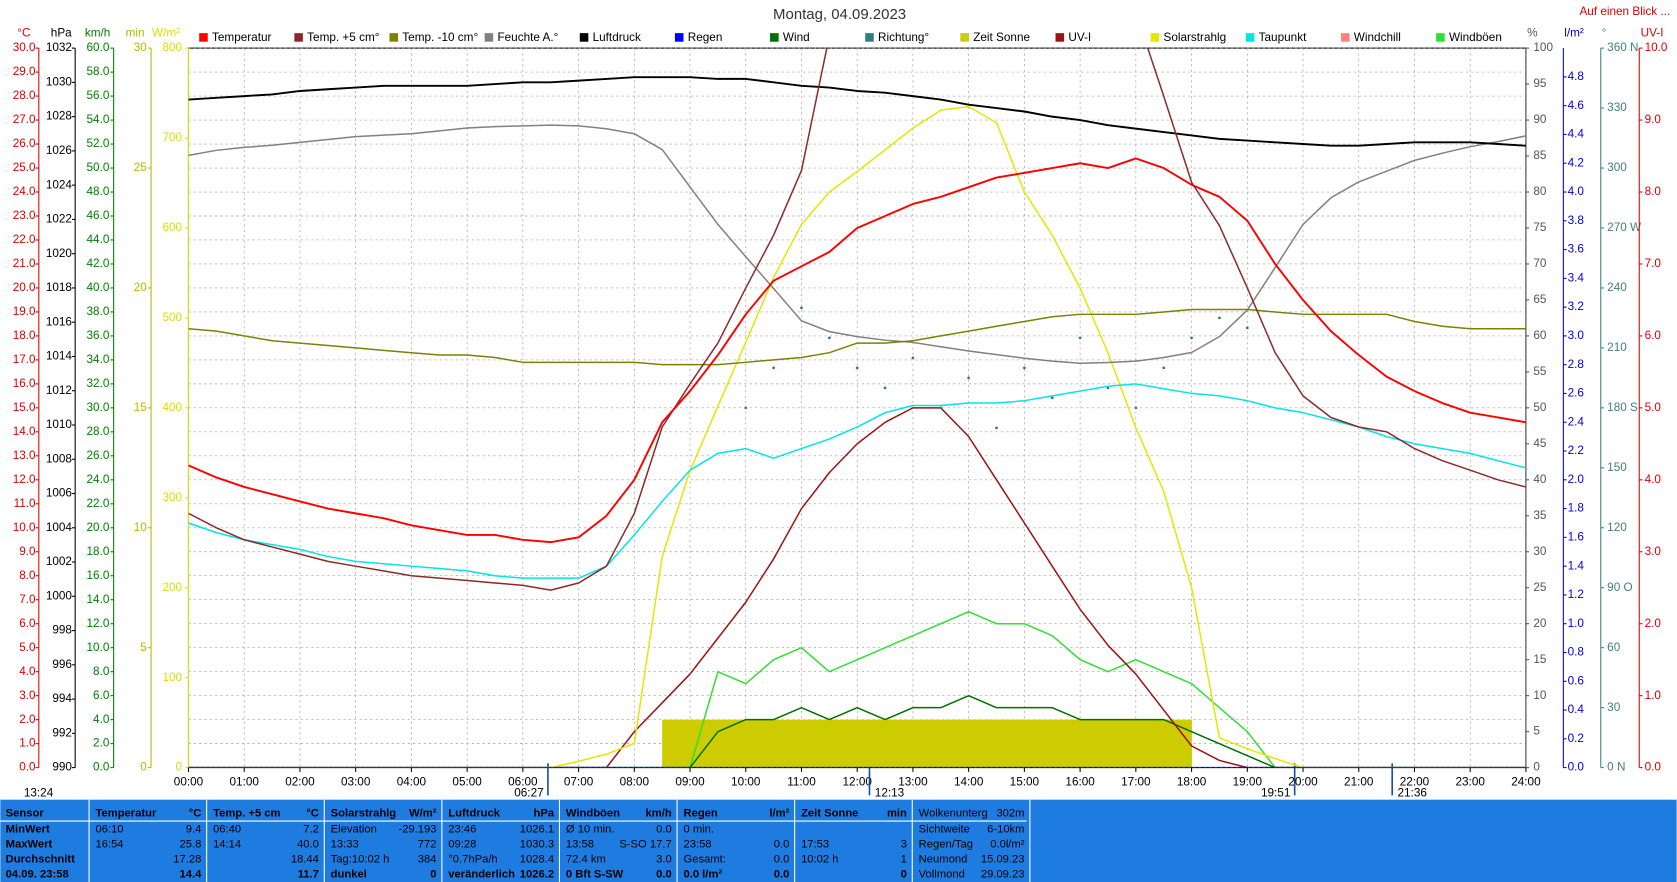  Describe the element at coordinates (697, 845) in the screenshot. I see `table-cell: 23:58` at that location.